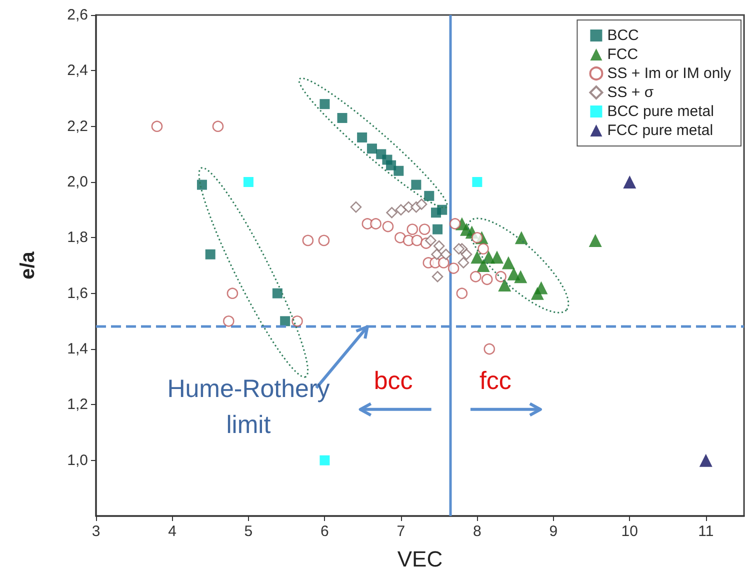  What do you see at coordinates (660, 130) in the screenshot?
I see `legend-label: FCC pure metal` at bounding box center [660, 130].